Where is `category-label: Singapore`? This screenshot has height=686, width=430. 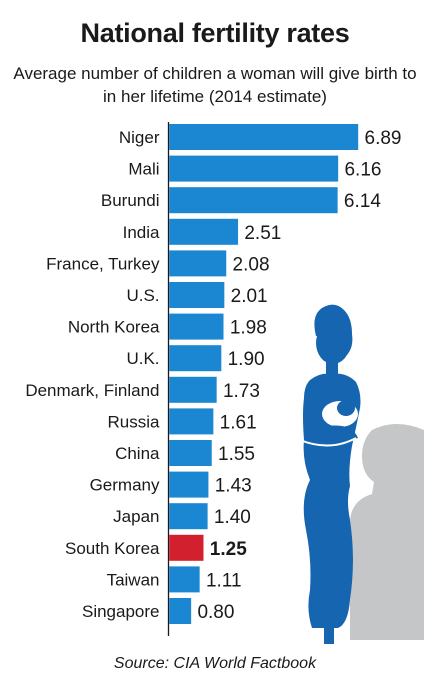
category-label: Singapore is located at coordinates (121, 611).